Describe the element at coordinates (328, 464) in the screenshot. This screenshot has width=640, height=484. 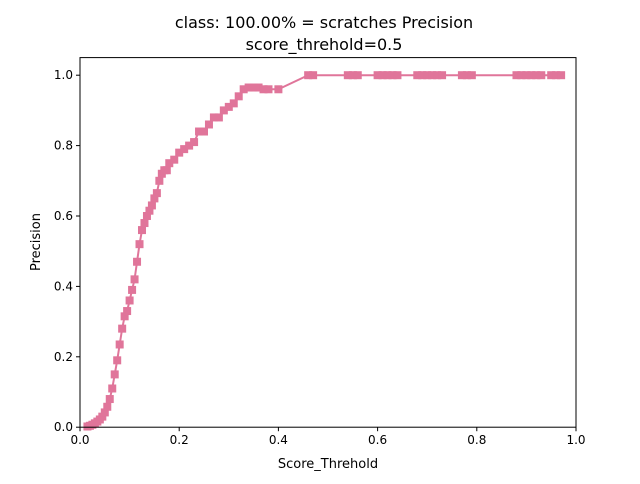
I see `x-axis-label: Score_Threhold` at that location.